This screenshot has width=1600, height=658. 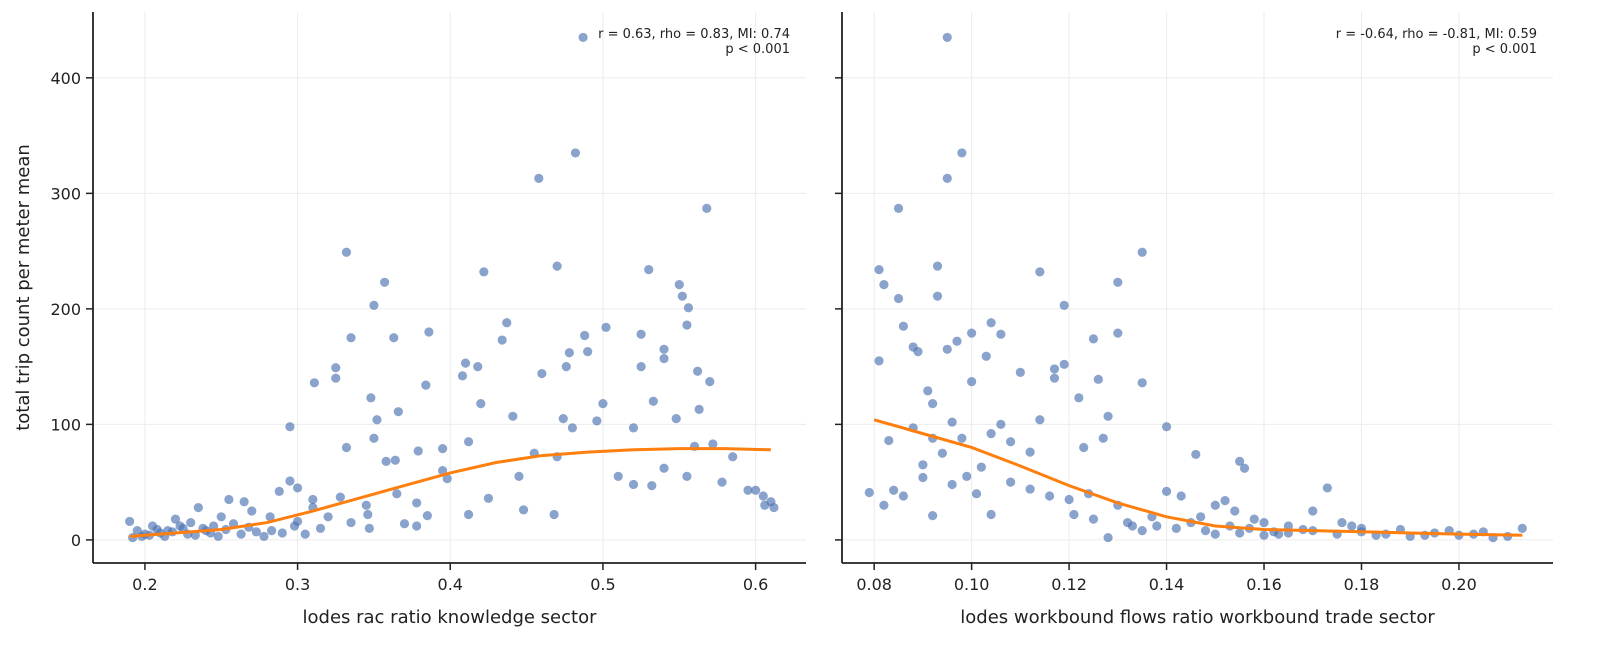 What do you see at coordinates (1264, 584) in the screenshot?
I see `x-tick-label: 0.16` at bounding box center [1264, 584].